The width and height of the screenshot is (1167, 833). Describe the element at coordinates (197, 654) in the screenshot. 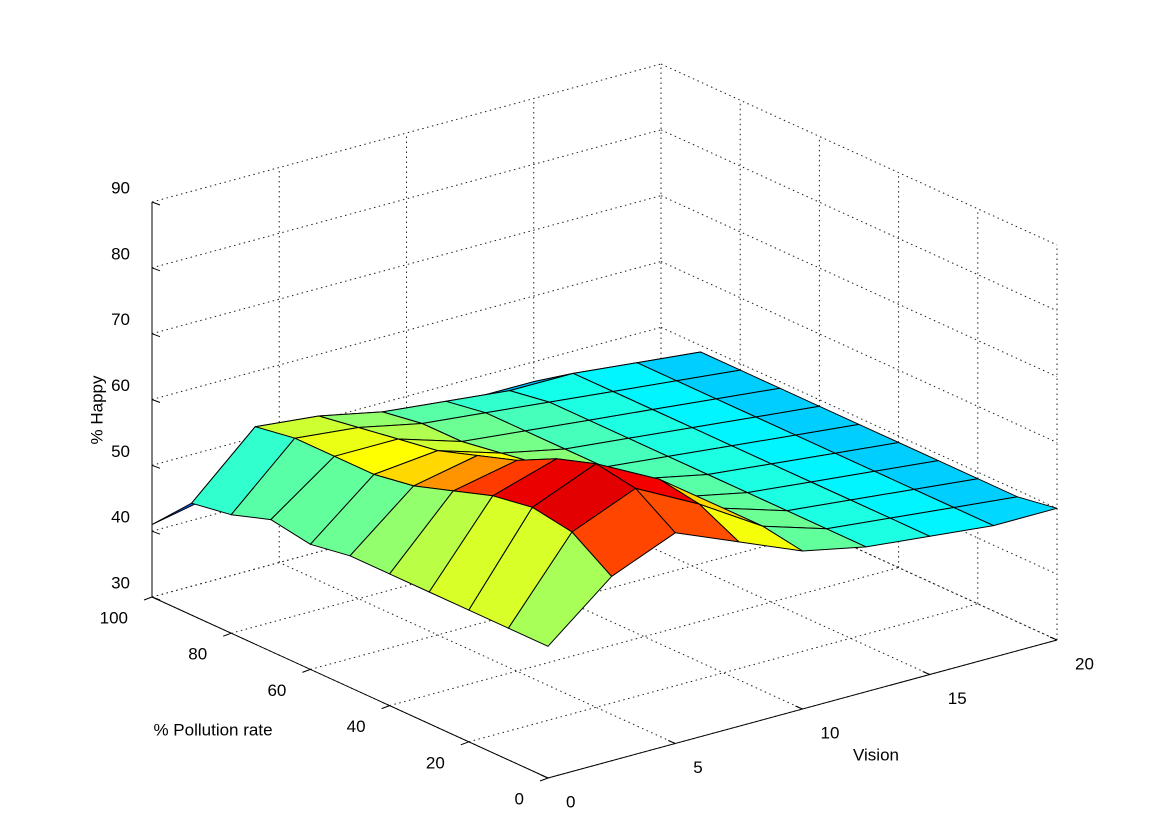

I see `y-tick-label: 80` at that location.